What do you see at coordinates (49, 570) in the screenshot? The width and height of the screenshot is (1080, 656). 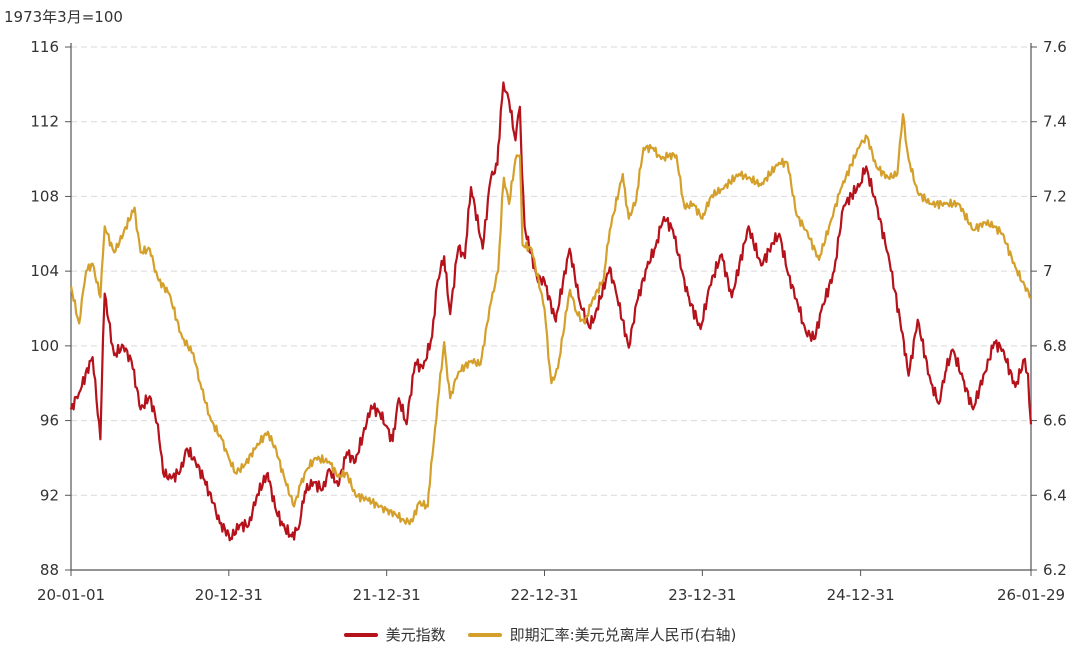 I see `y-left-tick-label: 88` at bounding box center [49, 570].